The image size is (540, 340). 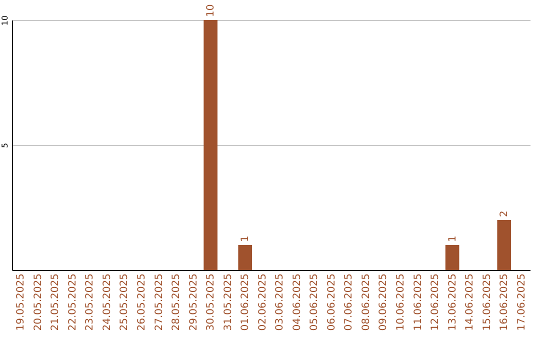 What do you see at coordinates (487, 302) in the screenshot?
I see `x-tick-label: 15.06.2025` at bounding box center [487, 302].